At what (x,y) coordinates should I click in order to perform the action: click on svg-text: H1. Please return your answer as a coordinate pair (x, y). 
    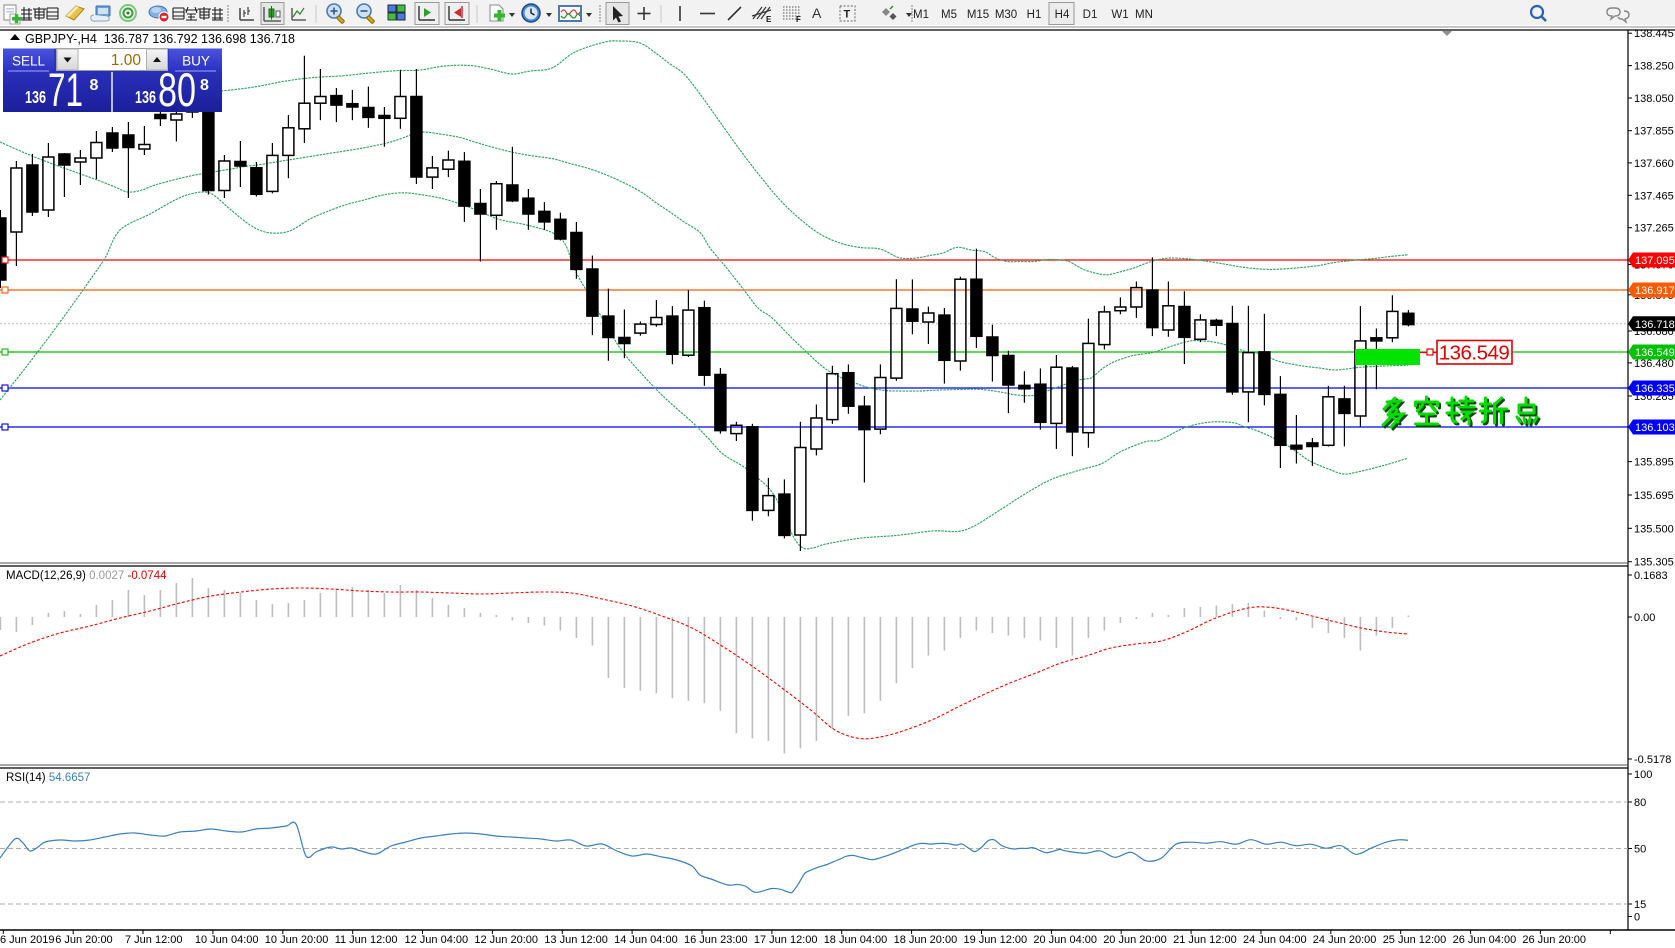
    Looking at the image, I should click on (1034, 15).